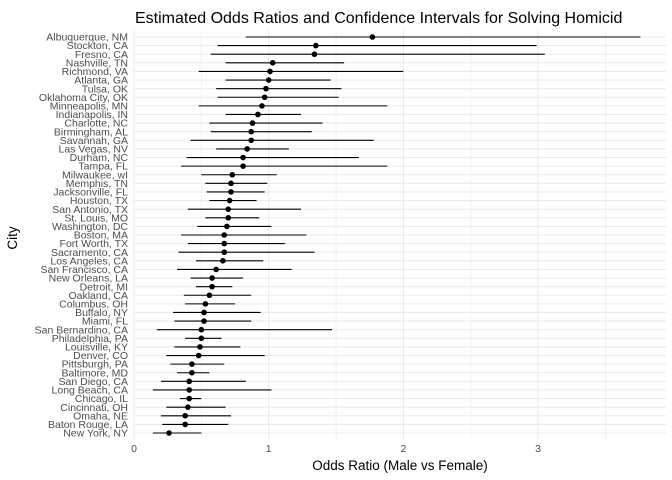 Image resolution: width=672 pixels, height=480 pixels. What do you see at coordinates (90, 391) in the screenshot?
I see `y-tick-label: Long Beach, CA` at bounding box center [90, 391].